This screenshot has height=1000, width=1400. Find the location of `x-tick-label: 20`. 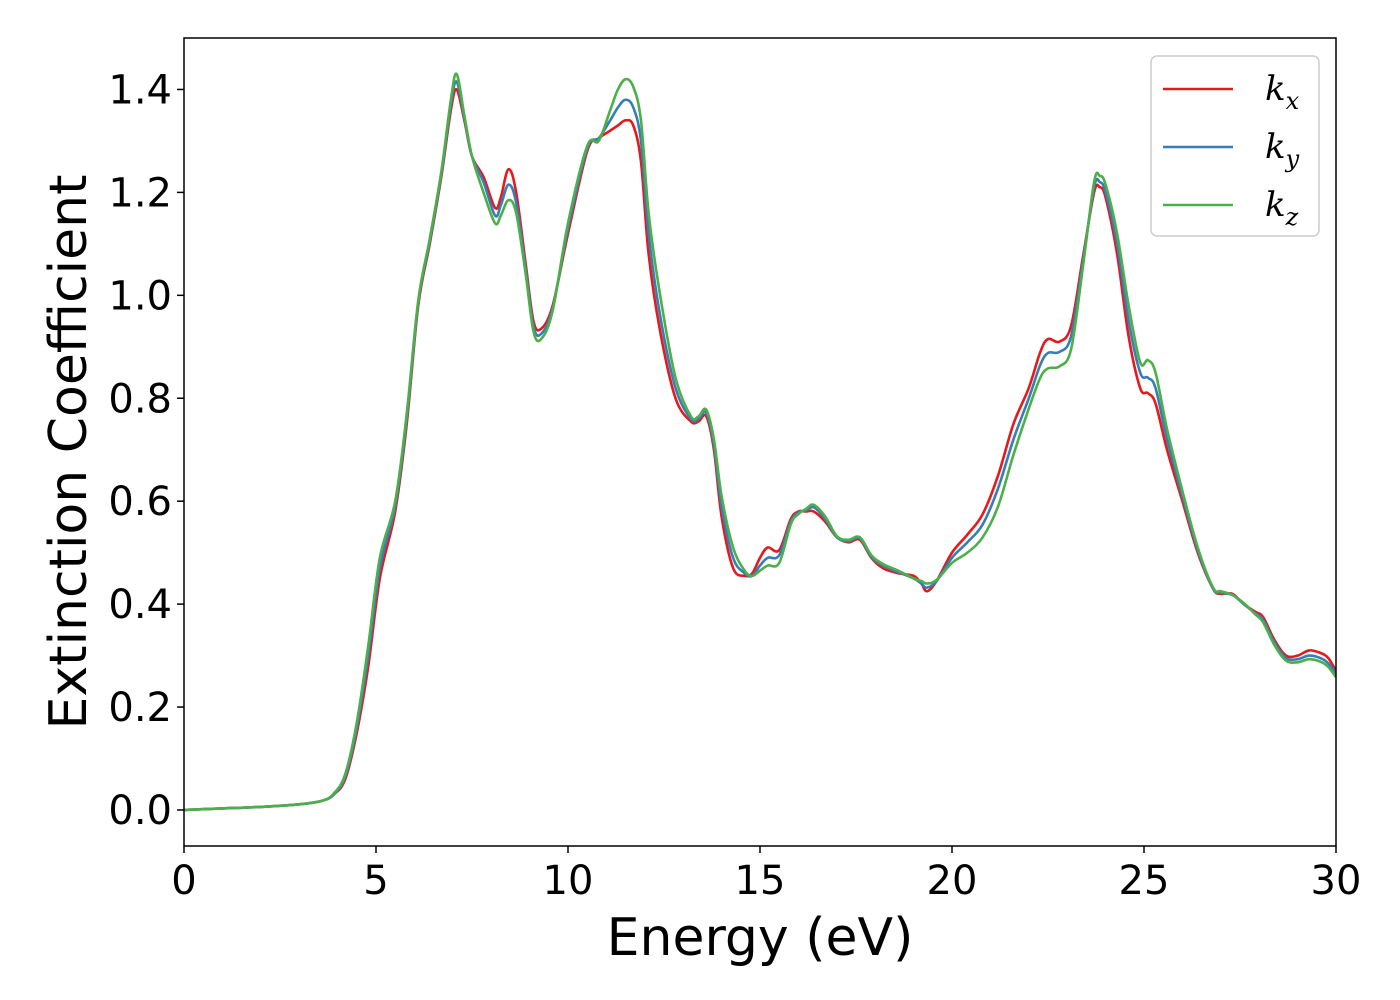

x-tick-label: 20 is located at coordinates (952, 881).